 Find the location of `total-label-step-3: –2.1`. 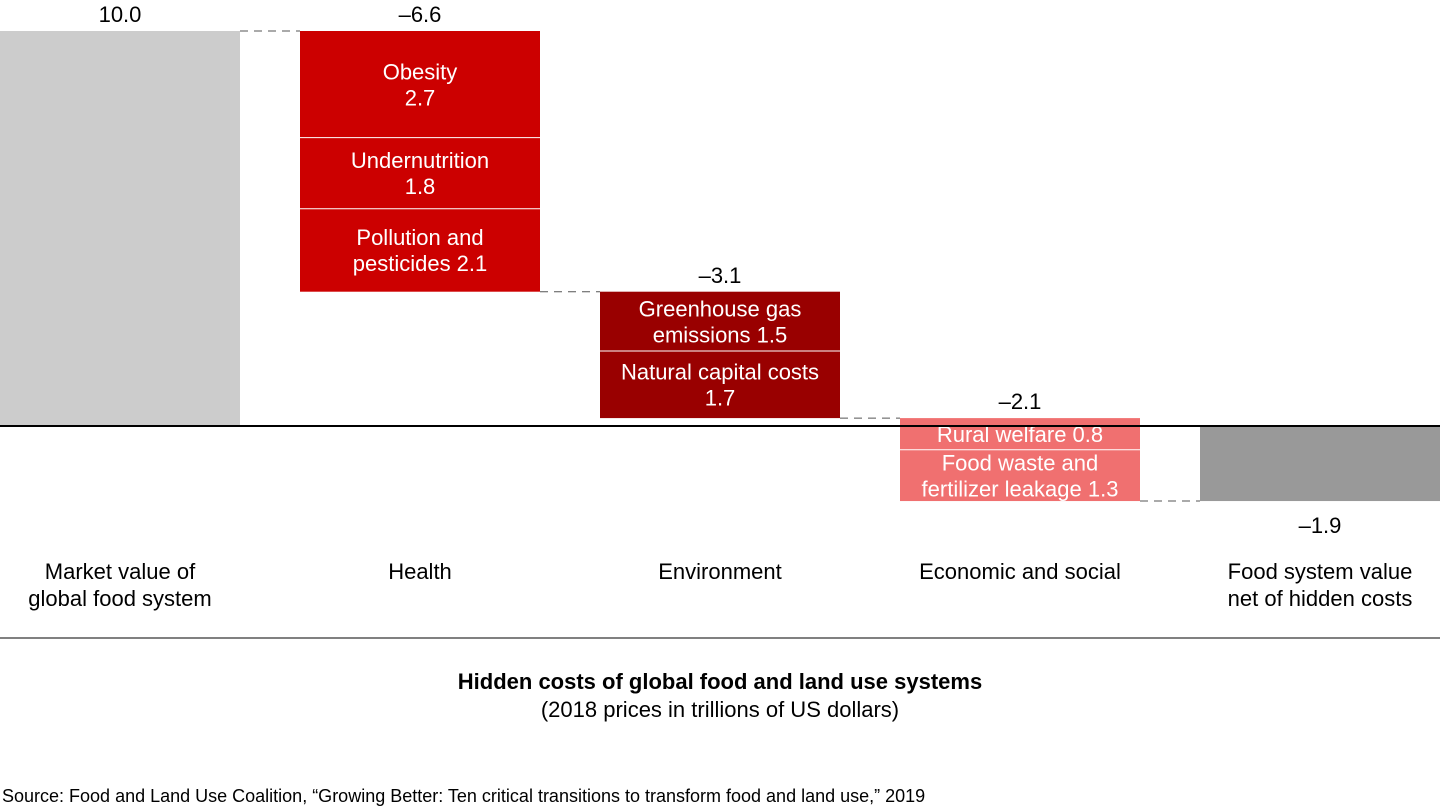

total-label-step-3: –2.1 is located at coordinates (1020, 402).